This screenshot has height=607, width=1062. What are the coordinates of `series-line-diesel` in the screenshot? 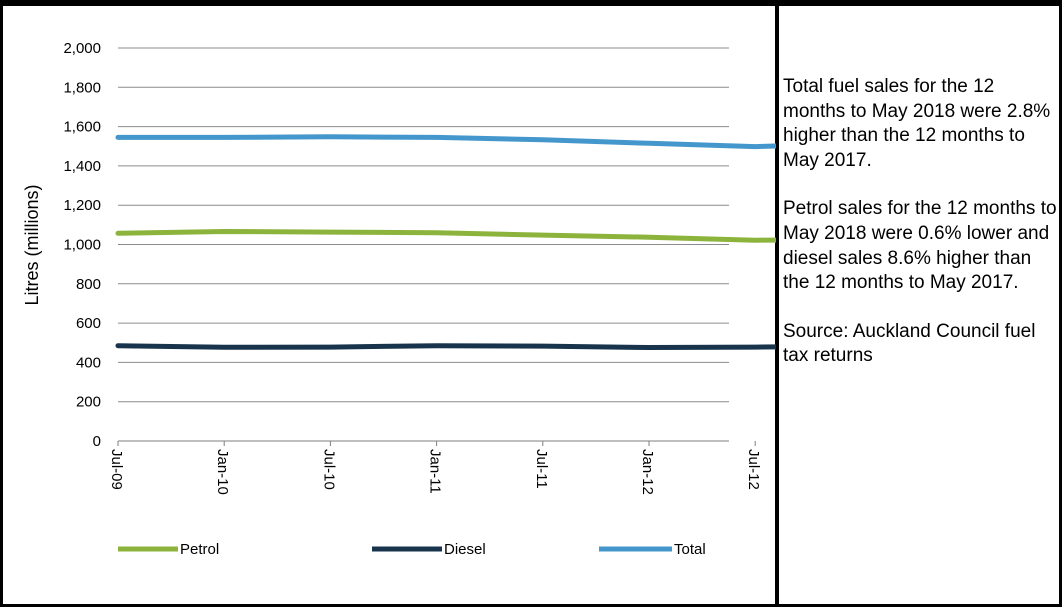 It's located at (445, 346).